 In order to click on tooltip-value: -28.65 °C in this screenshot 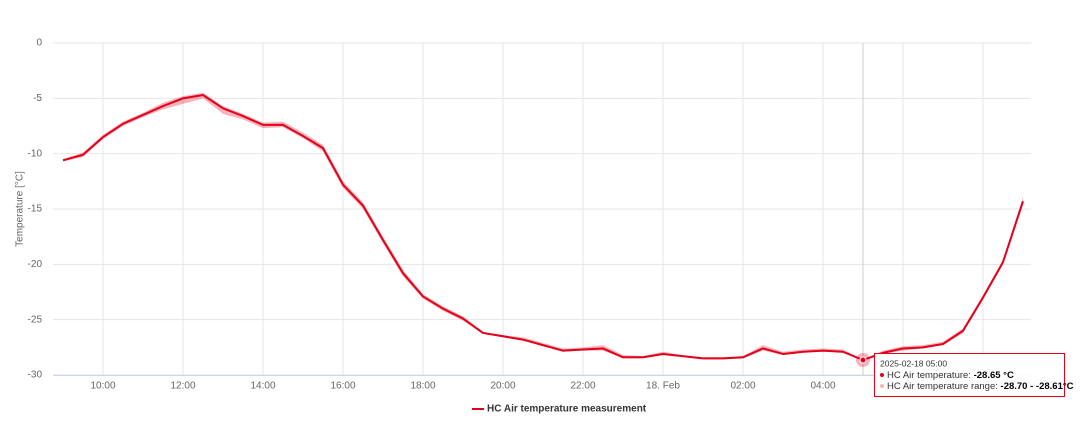, I will do `click(994, 375)`.